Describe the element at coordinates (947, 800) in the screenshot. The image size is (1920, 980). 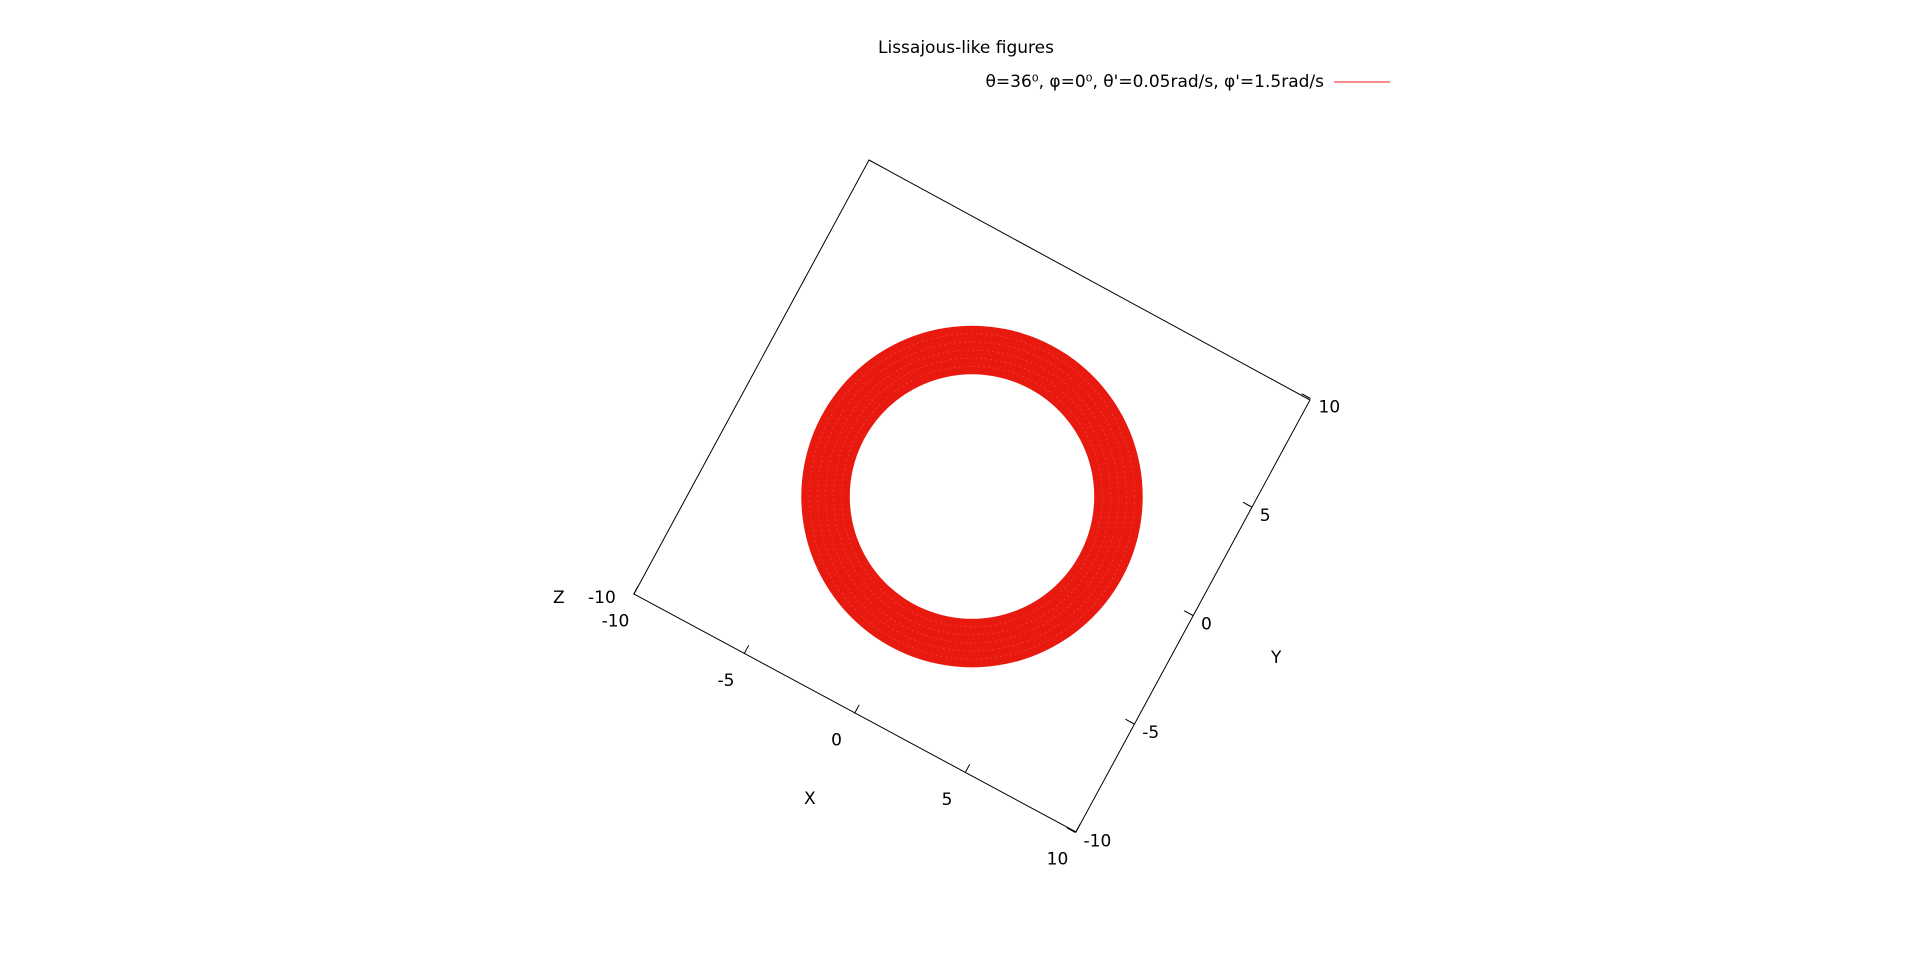
I see `x-tick-label: 5` at that location.